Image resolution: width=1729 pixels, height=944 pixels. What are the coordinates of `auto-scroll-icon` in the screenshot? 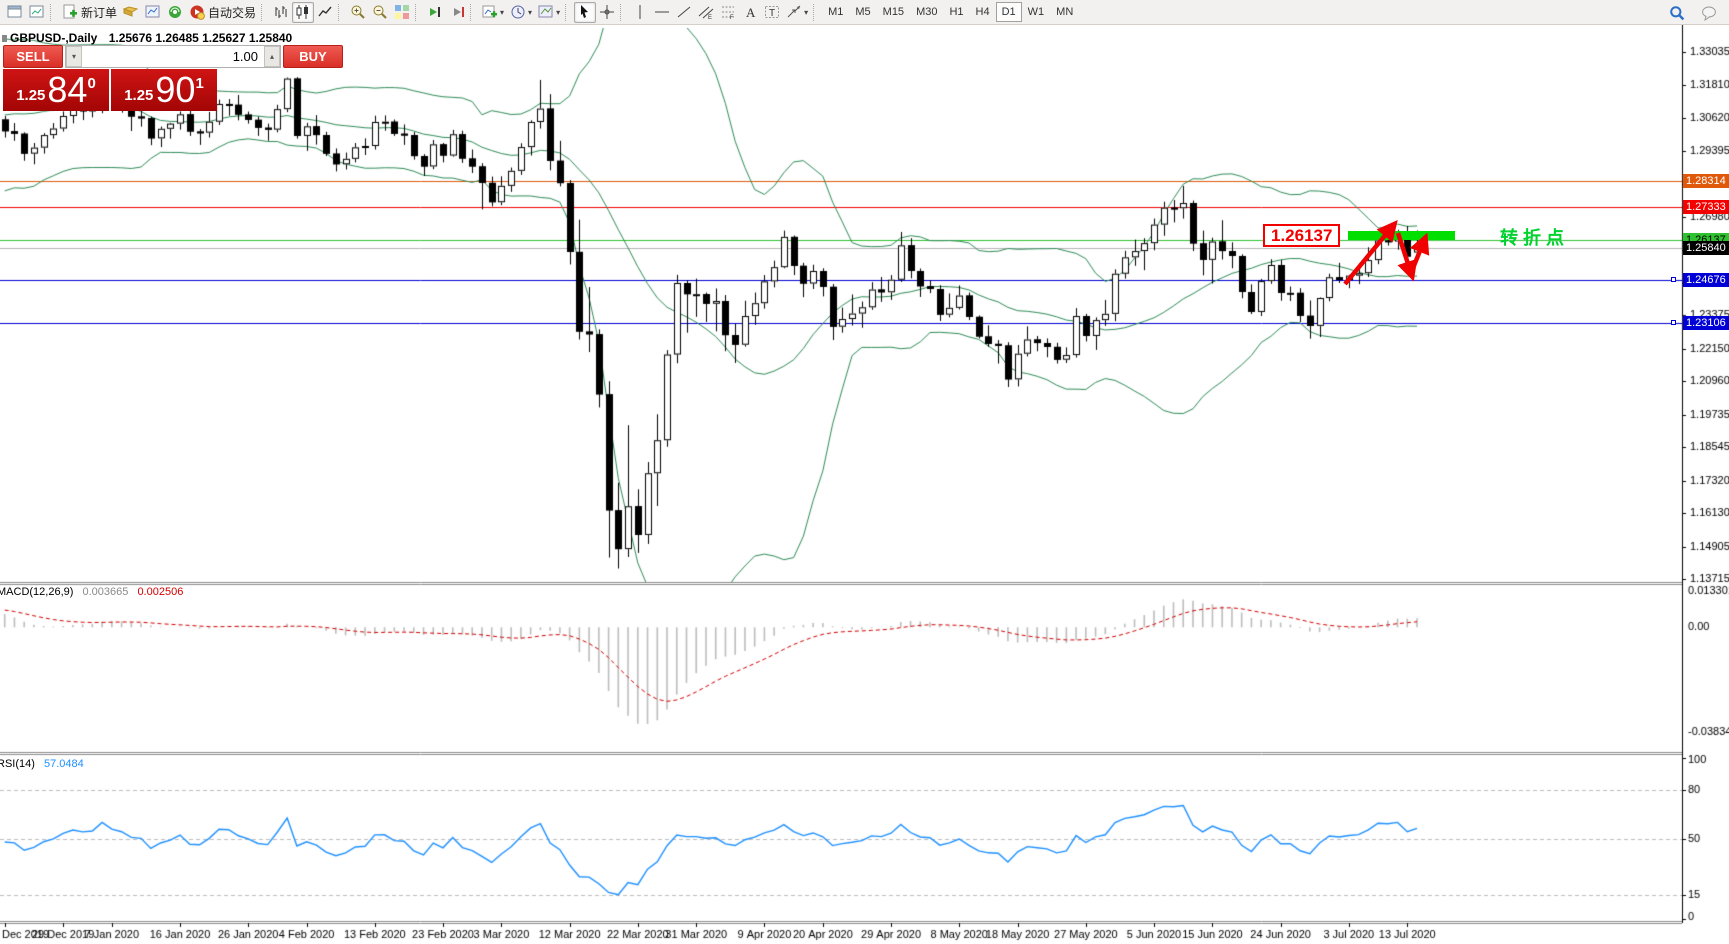 It's located at (435, 12).